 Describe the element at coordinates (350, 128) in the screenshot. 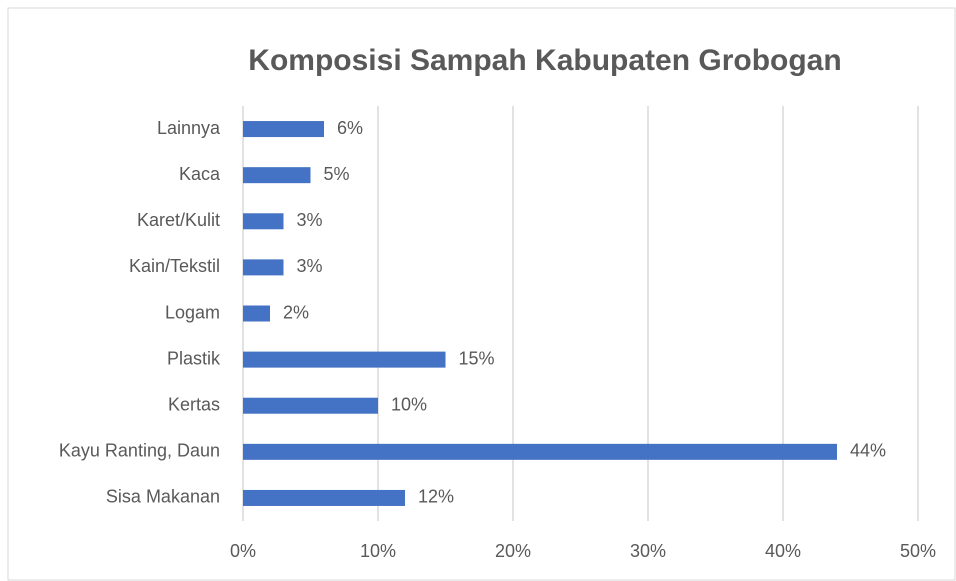

I see `value-label: 6%` at that location.